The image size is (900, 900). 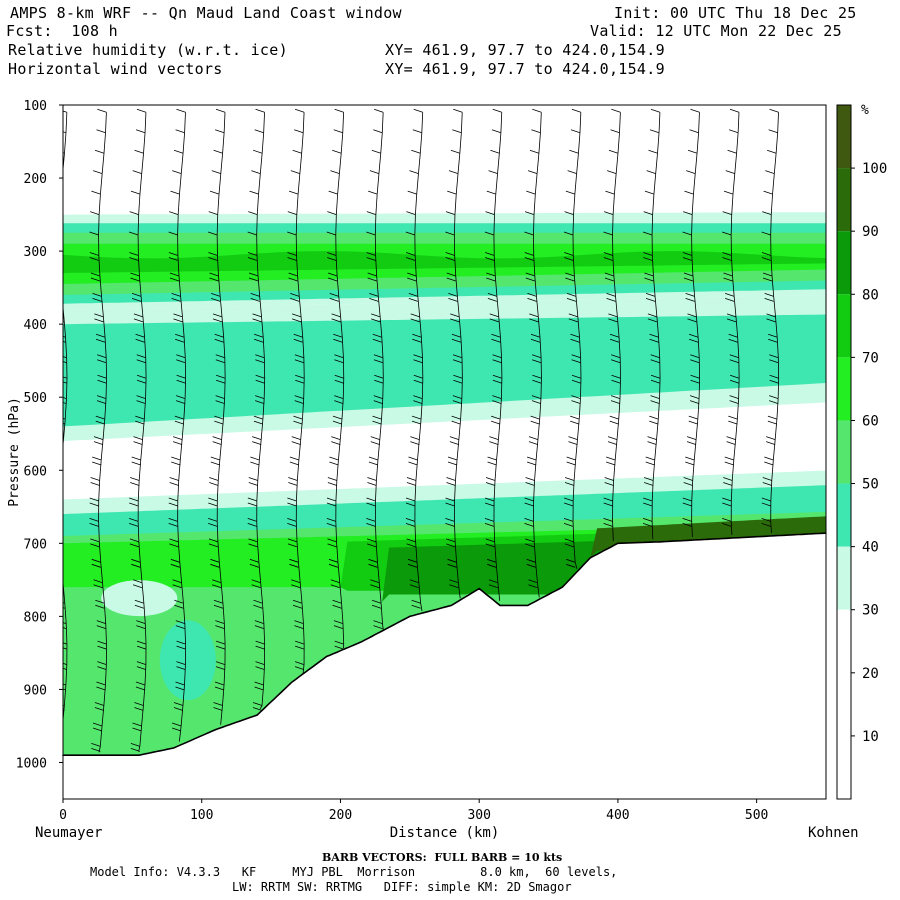 What do you see at coordinates (844, 263) in the screenshot?
I see `colorbar-swatch` at bounding box center [844, 263].